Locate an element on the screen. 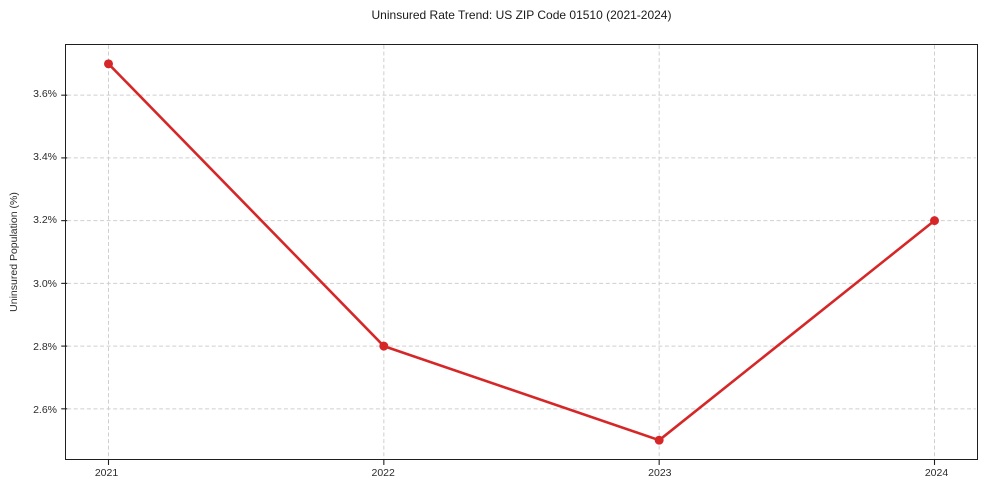 The width and height of the screenshot is (989, 490). x-tick-label: 2024 is located at coordinates (936, 473).